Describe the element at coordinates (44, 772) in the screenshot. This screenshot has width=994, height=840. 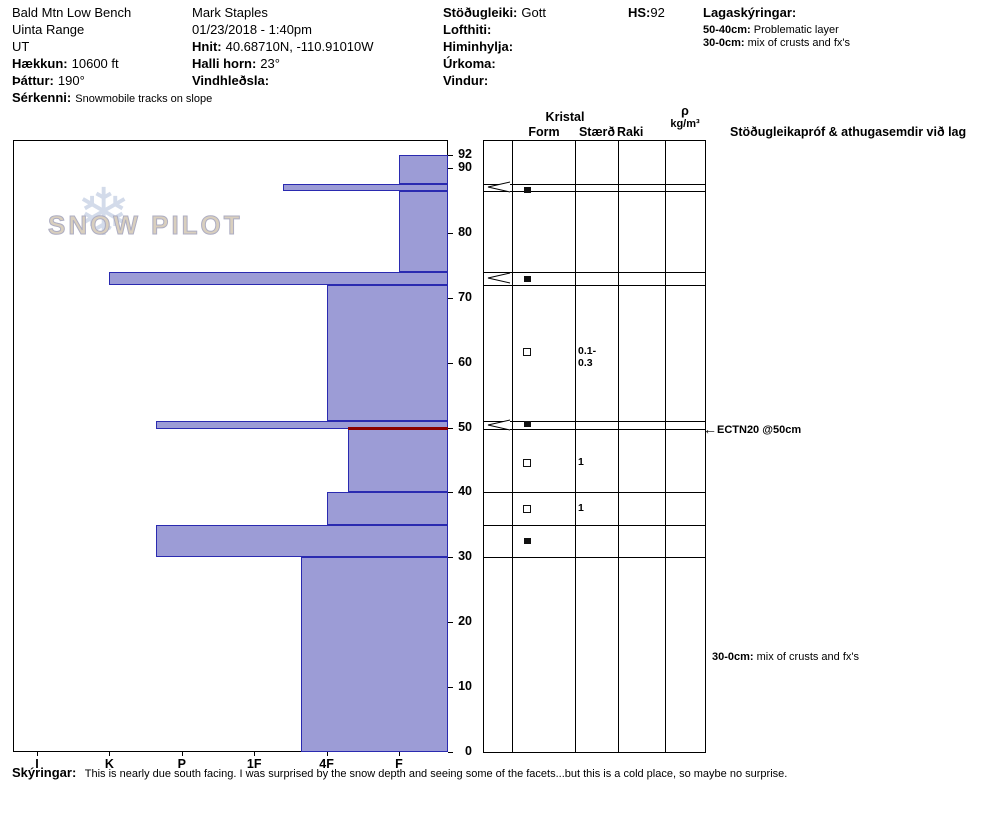
I see `pit-notes-label: Skýringar:` at that location.